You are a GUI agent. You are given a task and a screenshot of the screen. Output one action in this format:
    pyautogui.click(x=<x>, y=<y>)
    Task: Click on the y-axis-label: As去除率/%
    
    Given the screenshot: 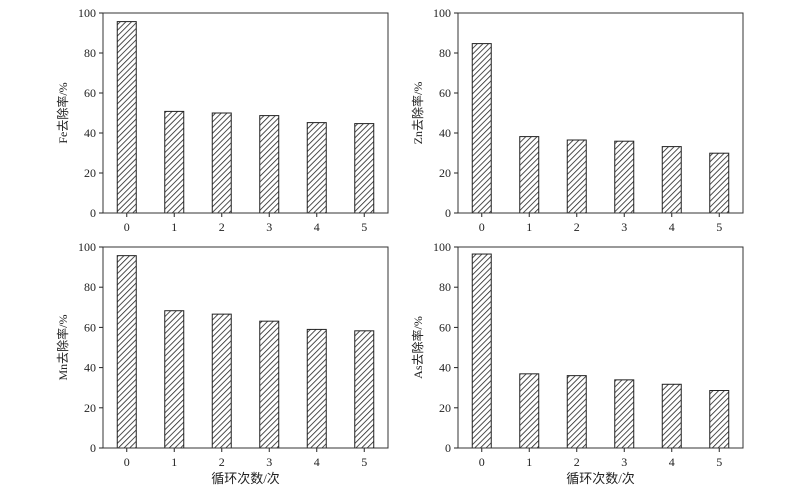 What is the action you would take?
    pyautogui.click(x=417, y=347)
    